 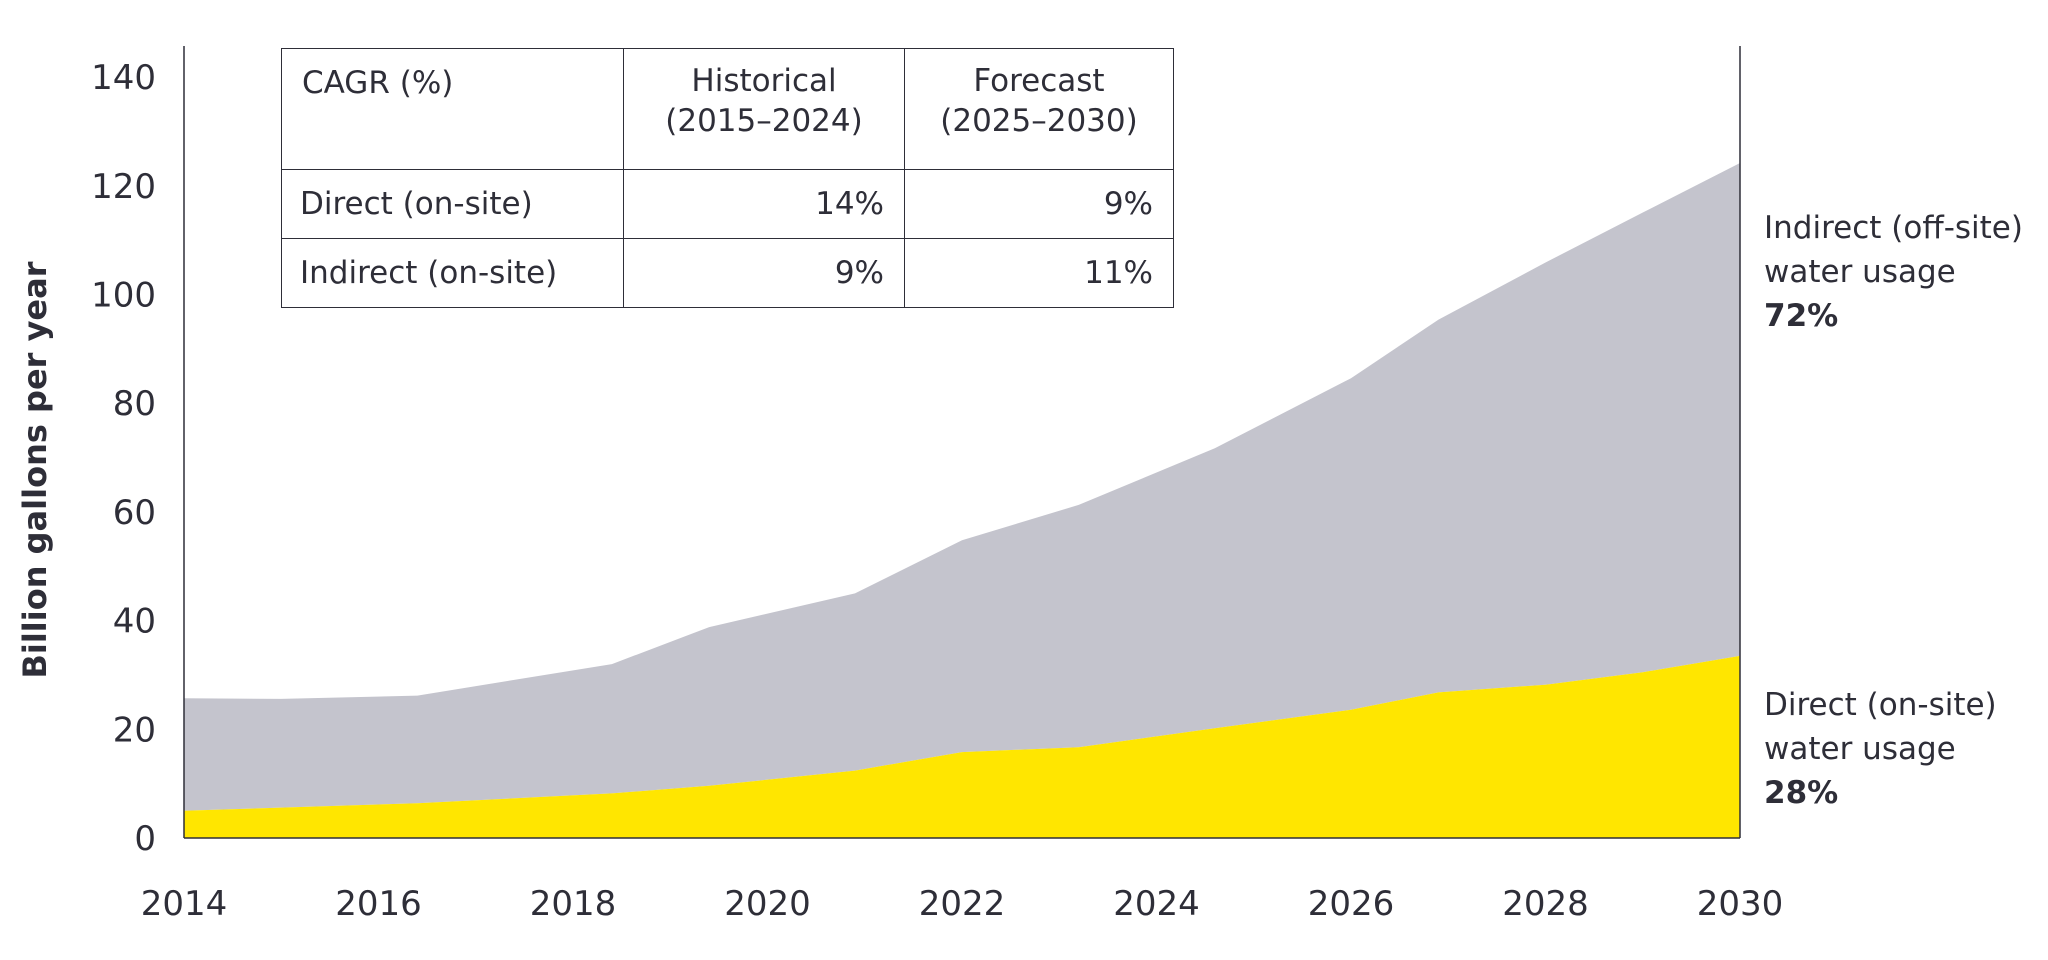 What do you see at coordinates (1880, 705) in the screenshot?
I see `direct-label-line1: Direct (on-site)` at bounding box center [1880, 705].